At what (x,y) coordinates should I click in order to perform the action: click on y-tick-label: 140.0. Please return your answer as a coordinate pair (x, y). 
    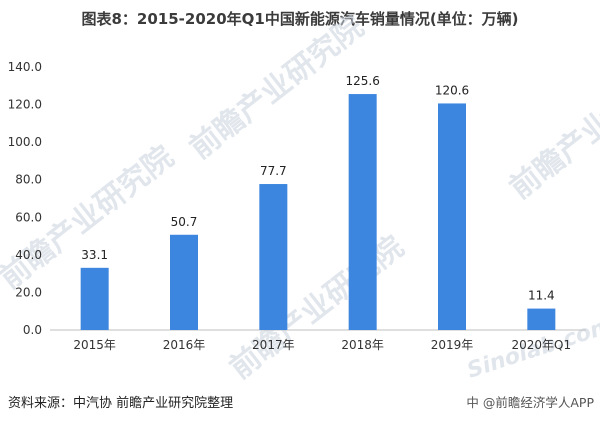
    Looking at the image, I should click on (25, 67).